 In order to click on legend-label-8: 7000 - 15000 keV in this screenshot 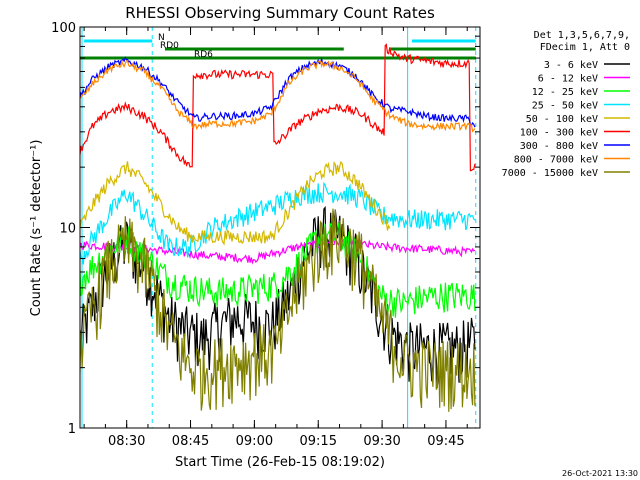, I will do `click(550, 173)`.